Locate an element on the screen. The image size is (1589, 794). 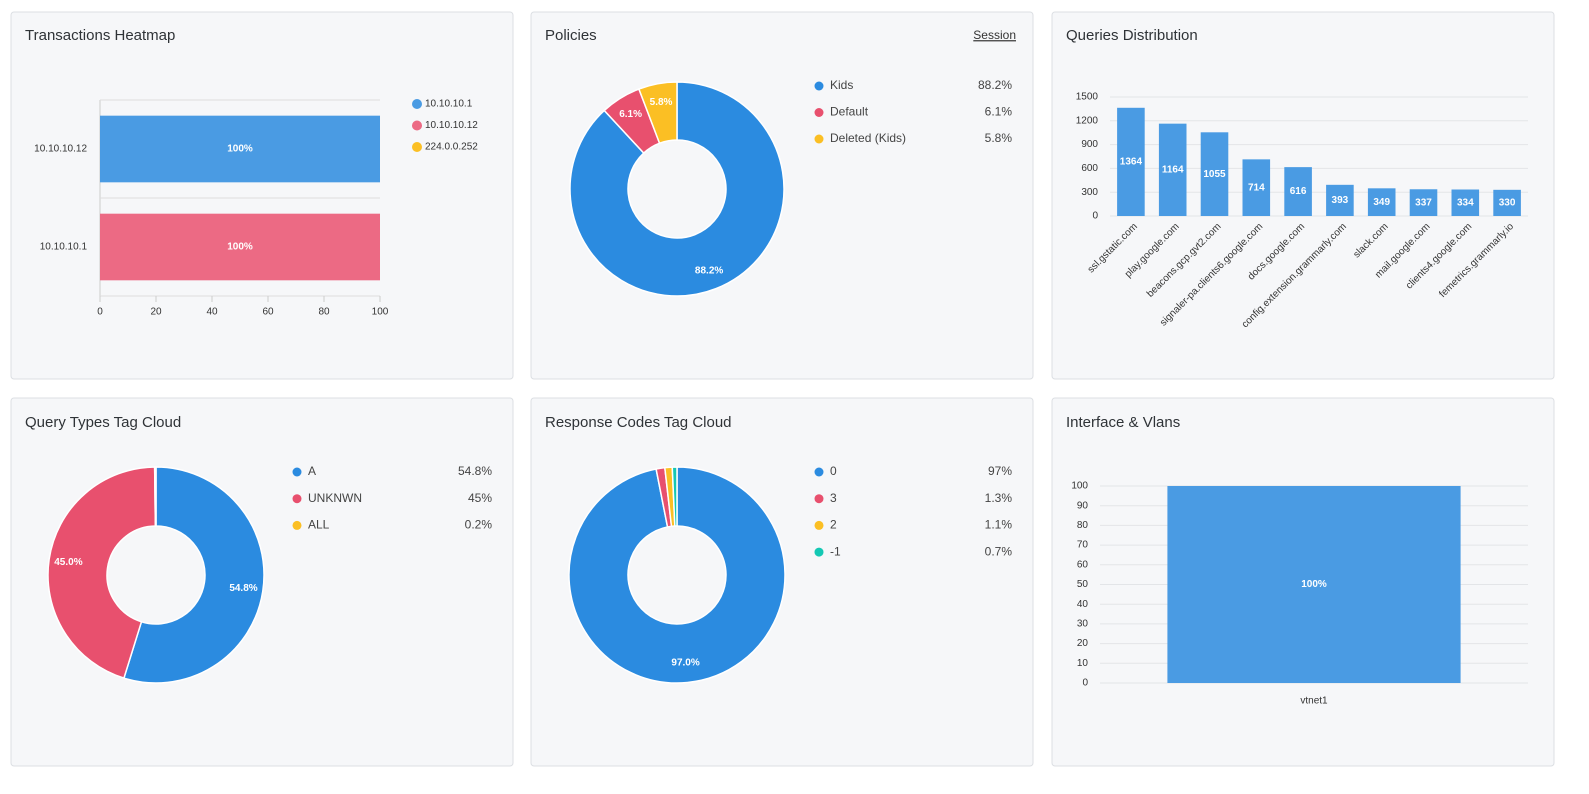
bar-label: 616 is located at coordinates (1298, 191).